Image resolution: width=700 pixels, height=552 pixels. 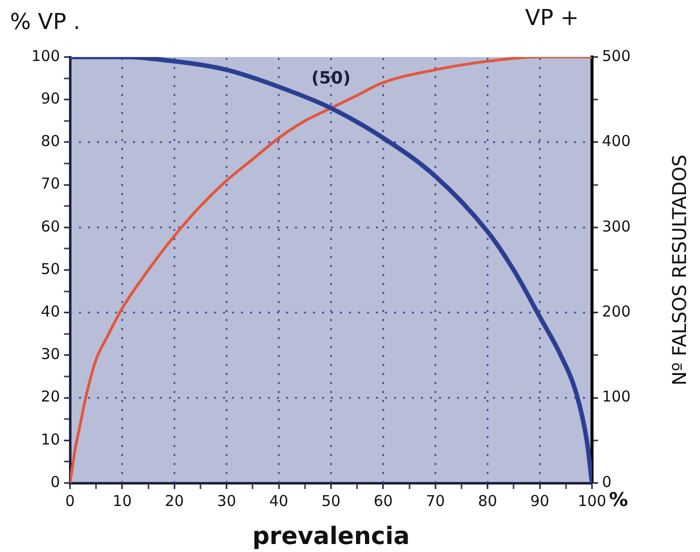 What do you see at coordinates (616, 311) in the screenshot?
I see `y2-tick-label: 200` at bounding box center [616, 311].